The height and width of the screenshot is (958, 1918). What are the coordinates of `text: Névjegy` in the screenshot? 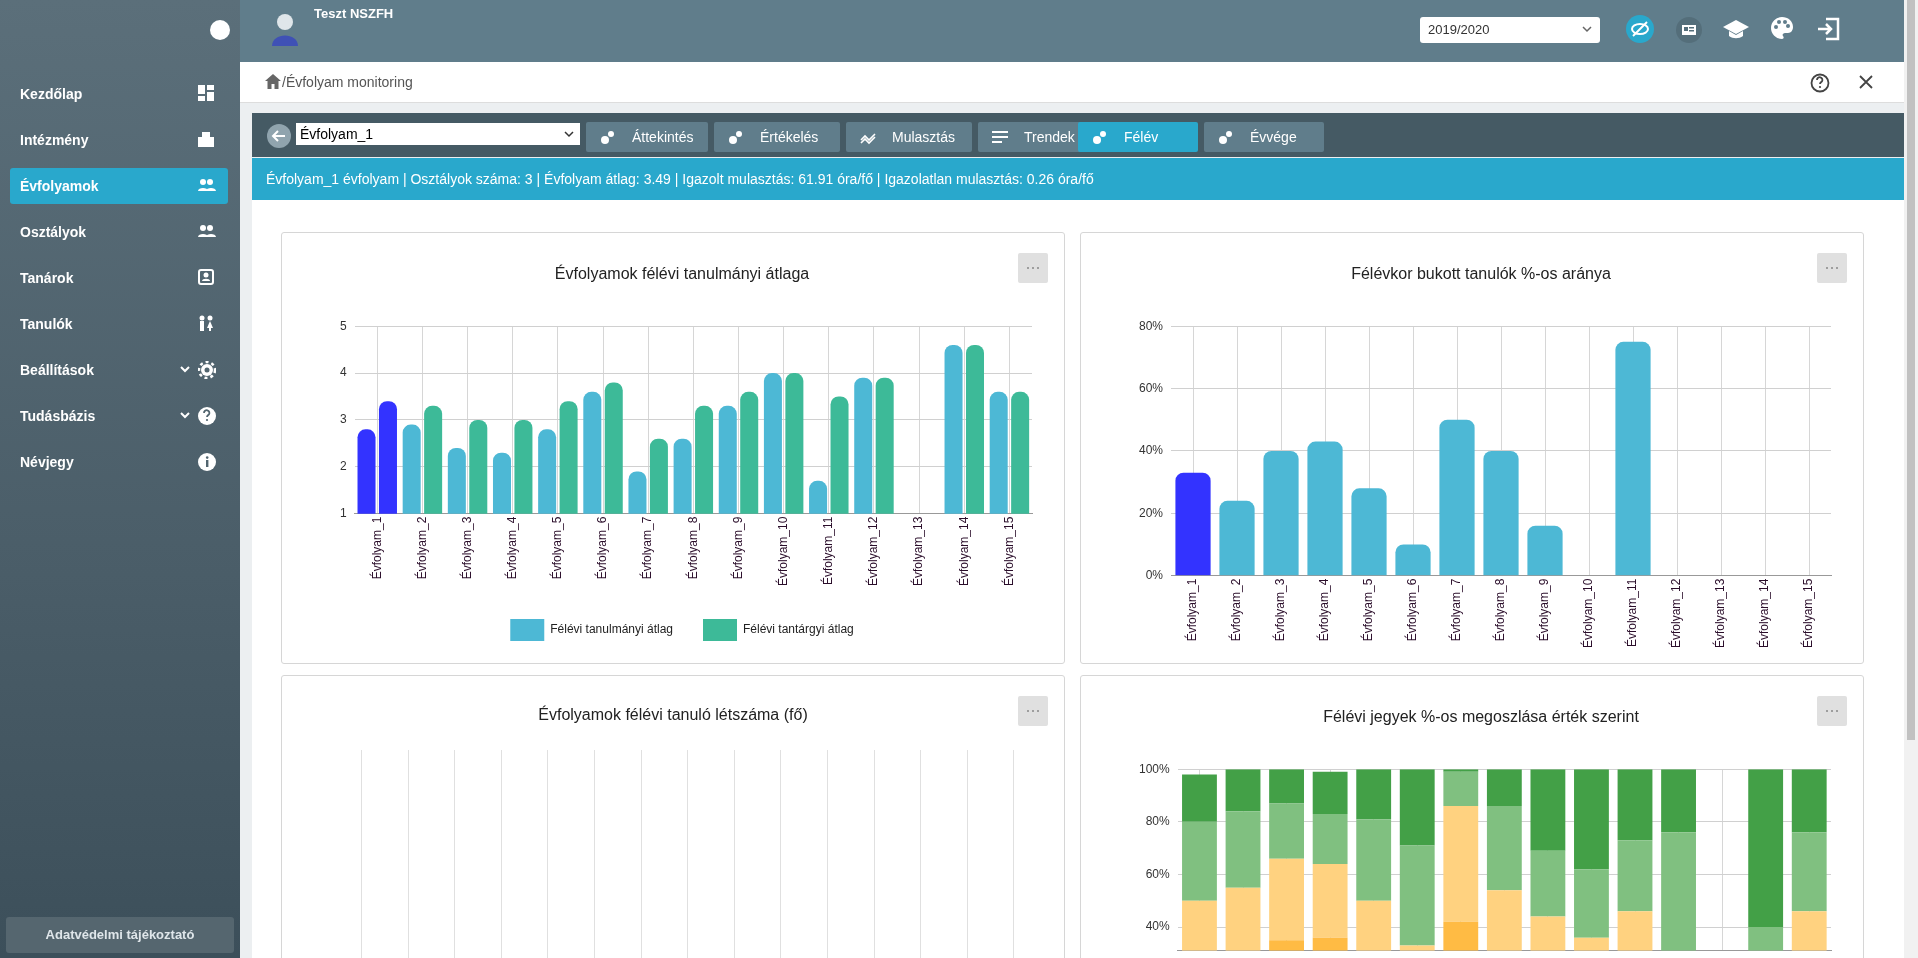 It's located at (47, 462).